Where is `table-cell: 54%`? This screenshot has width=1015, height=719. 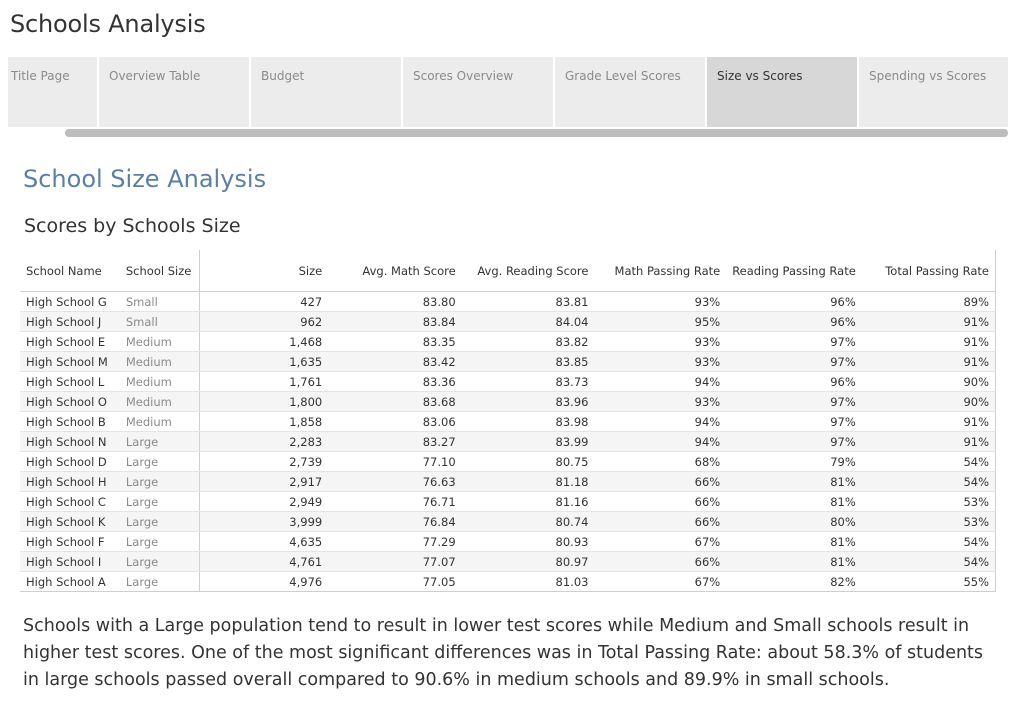
table-cell: 54% is located at coordinates (928, 481).